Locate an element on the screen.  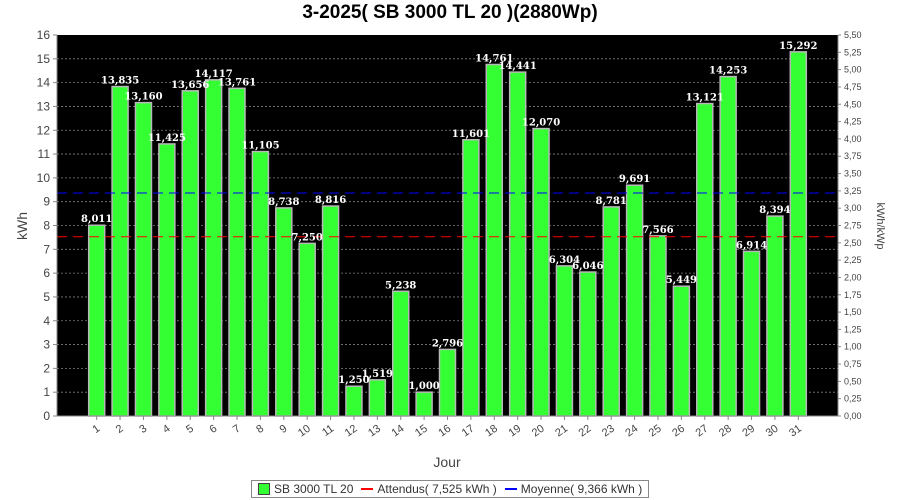
y-tick-label: 4 is located at coordinates (46, 321).